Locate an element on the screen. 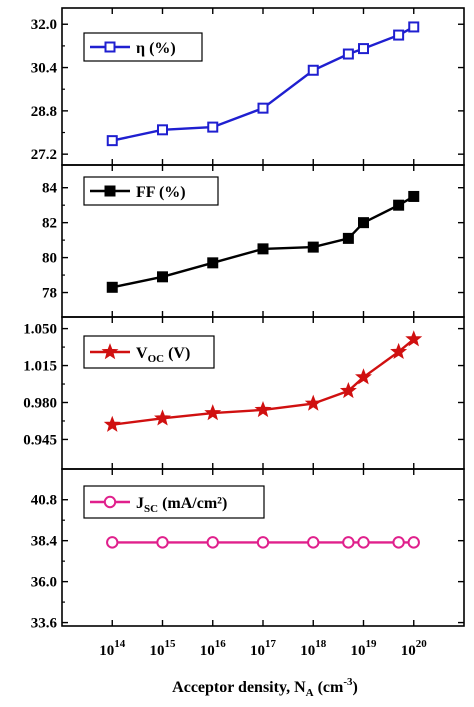 The width and height of the screenshot is (474, 707). x-tick-label: 1019 is located at coordinates (364, 648).